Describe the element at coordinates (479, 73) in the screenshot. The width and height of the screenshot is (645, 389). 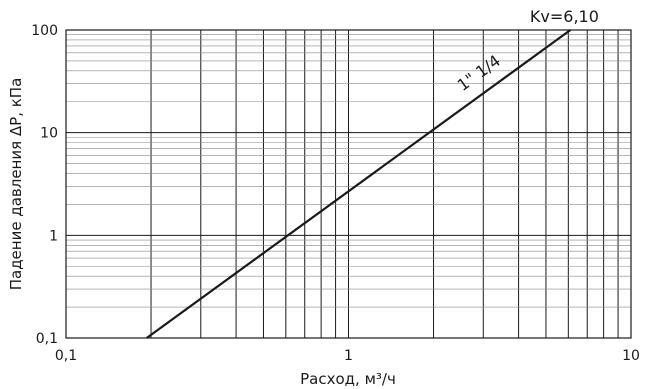
I see `series-label: 1" 1/4` at that location.